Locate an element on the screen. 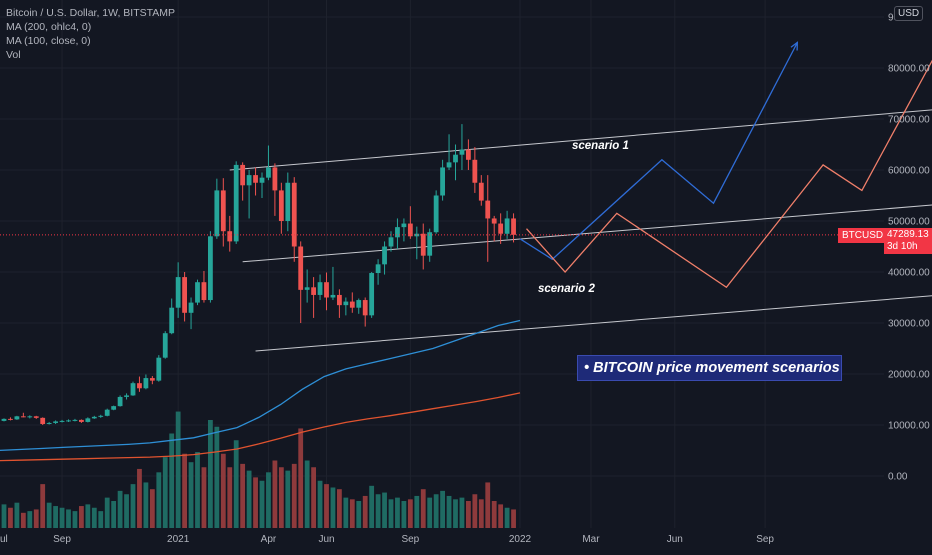 The width and height of the screenshot is (932, 555). ma200-line is located at coordinates (260, 427).